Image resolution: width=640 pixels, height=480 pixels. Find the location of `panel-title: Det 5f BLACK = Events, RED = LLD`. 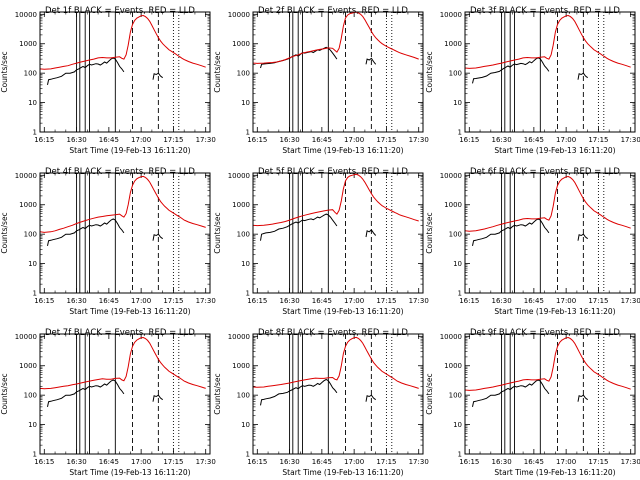

panel-title: Det 5f BLACK = Events, RED = LLD is located at coordinates (333, 172).